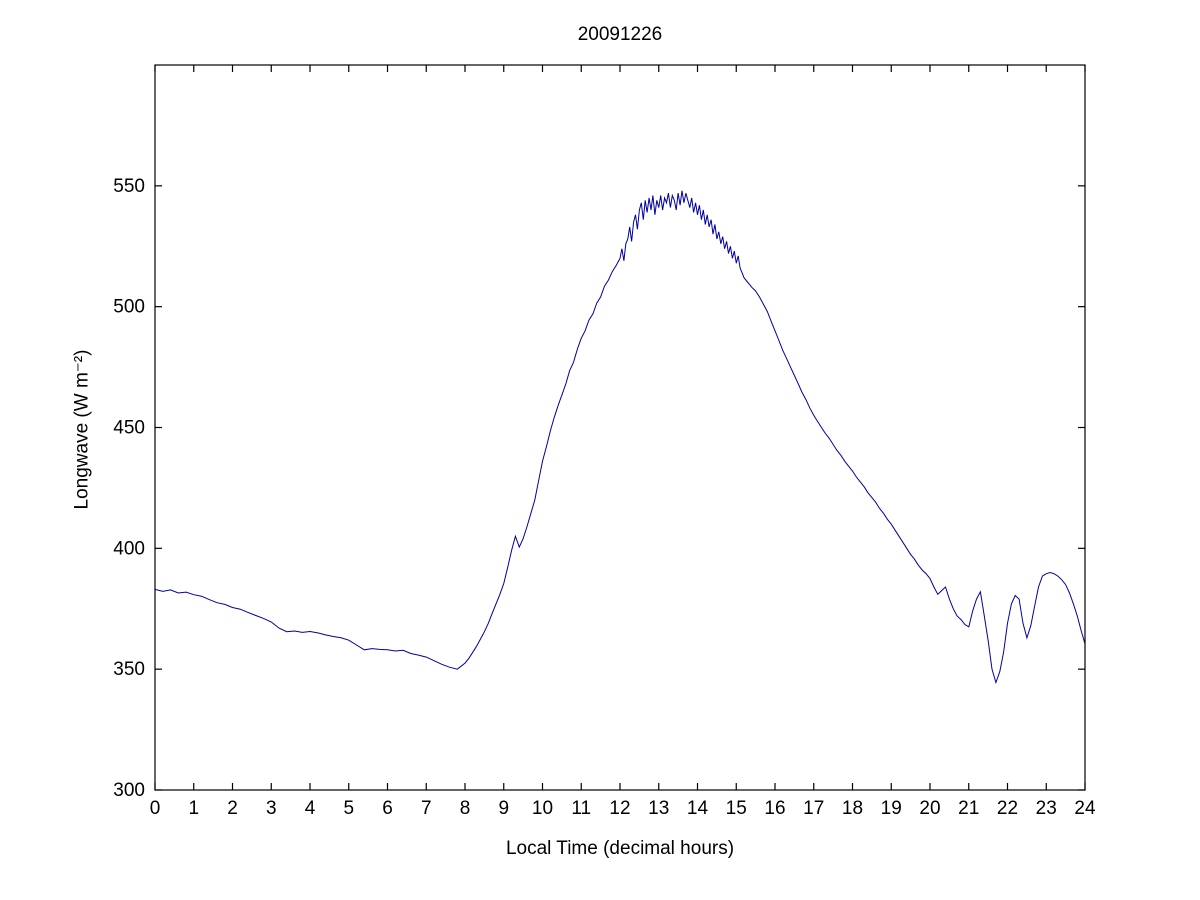  I want to click on x-tick-label: 8, so click(465, 808).